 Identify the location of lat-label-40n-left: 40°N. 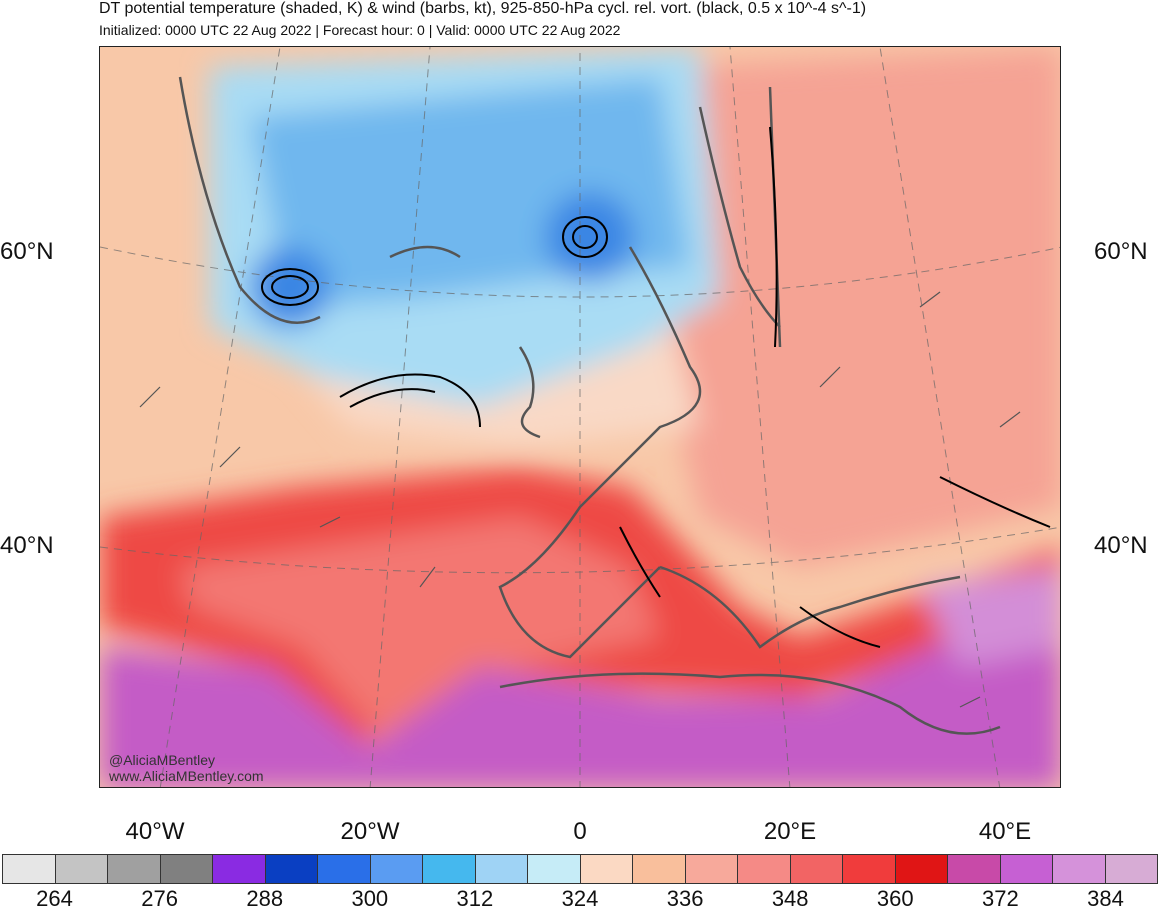
(27, 545).